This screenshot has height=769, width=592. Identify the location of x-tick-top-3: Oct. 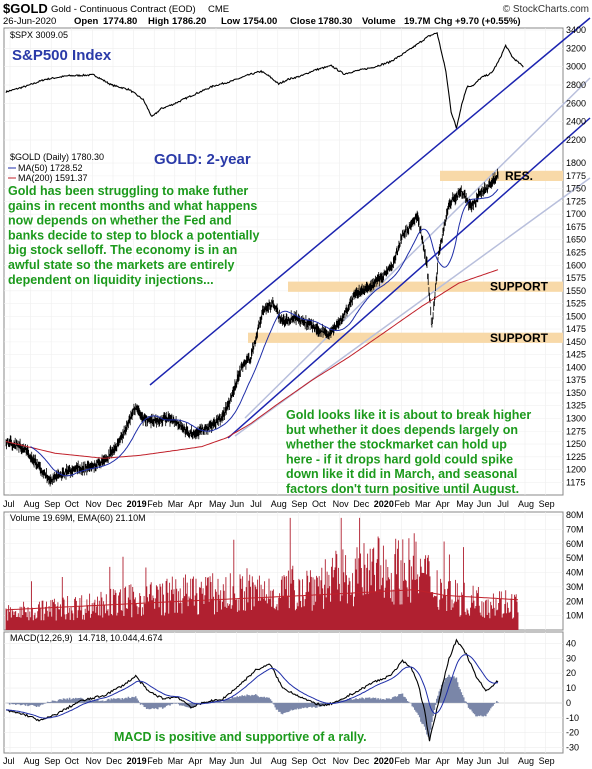
(72, 504).